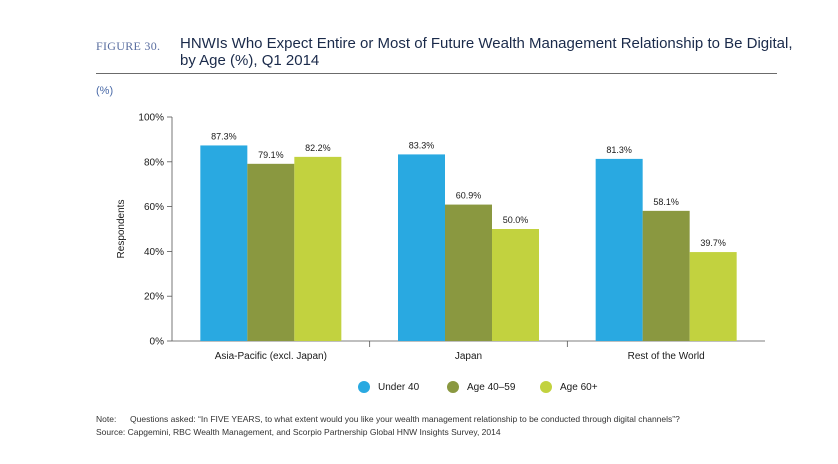 Image resolution: width=838 pixels, height=464 pixels. Describe the element at coordinates (151, 118) in the screenshot. I see `y-tick-label: 100%` at that location.